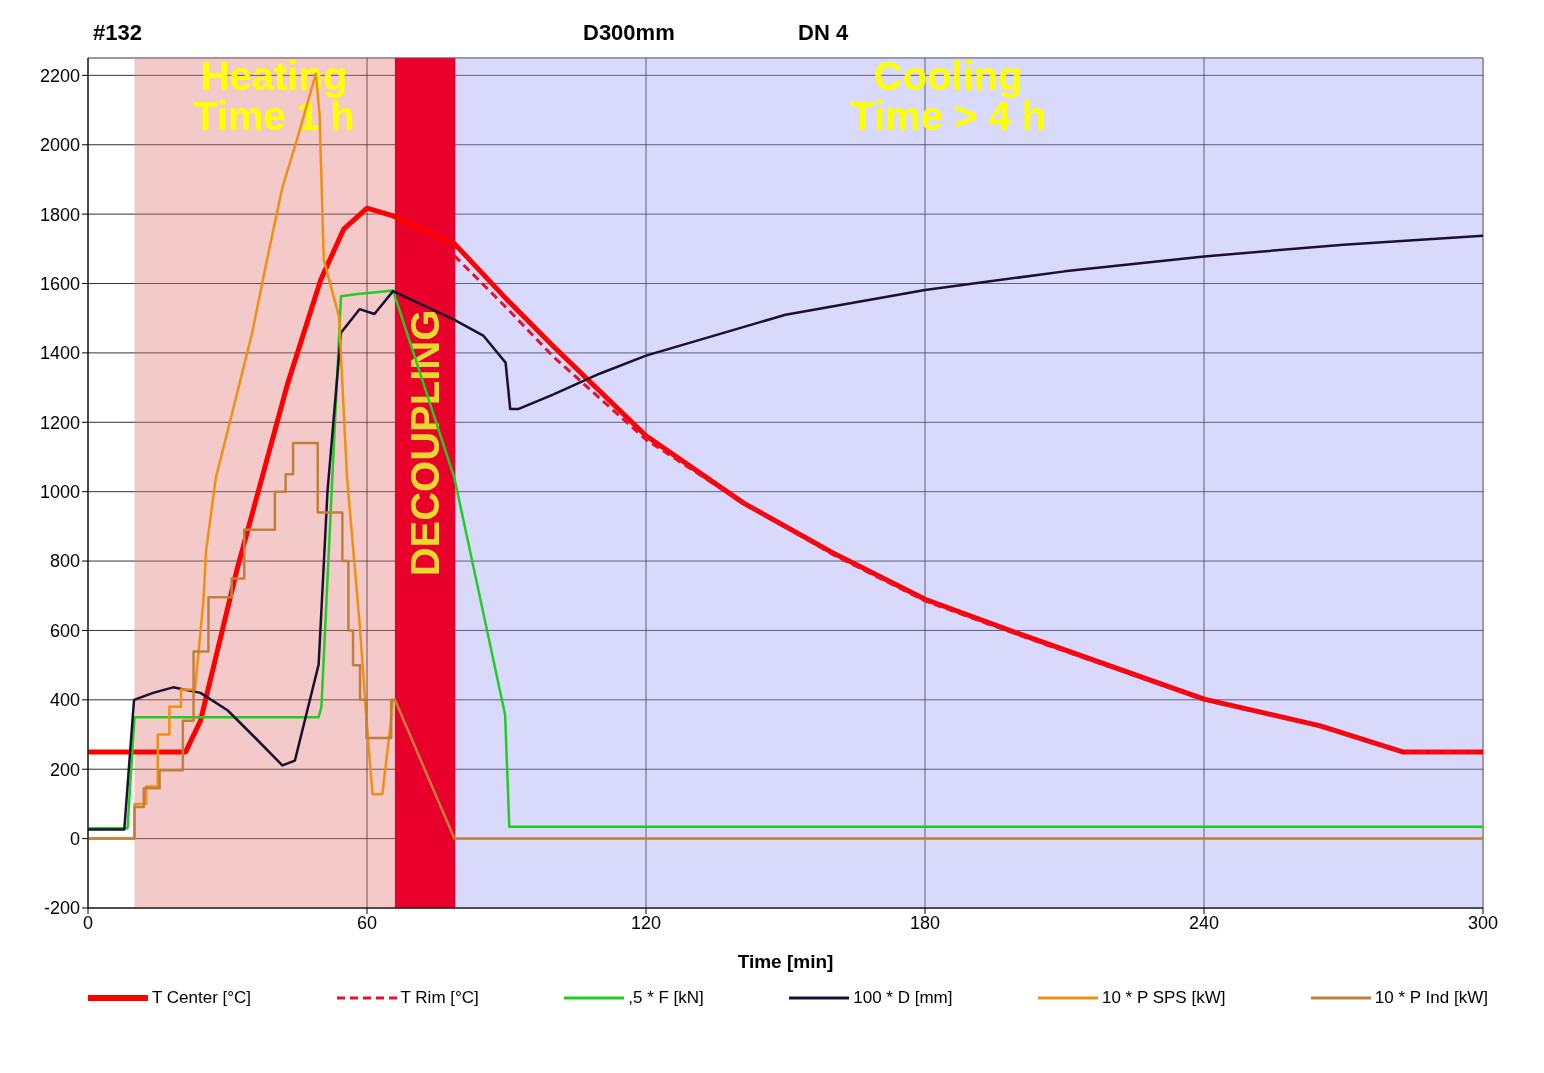 The width and height of the screenshot is (1544, 1073). What do you see at coordinates (439, 998) in the screenshot?
I see `legend-label: T Rim [°C]` at bounding box center [439, 998].